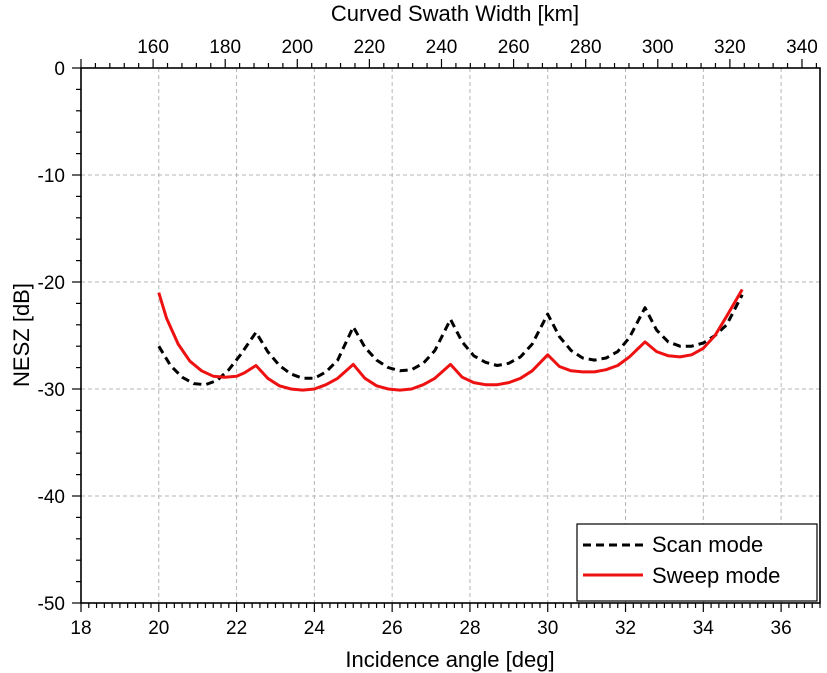  I want to click on legend-box, so click(697, 562).